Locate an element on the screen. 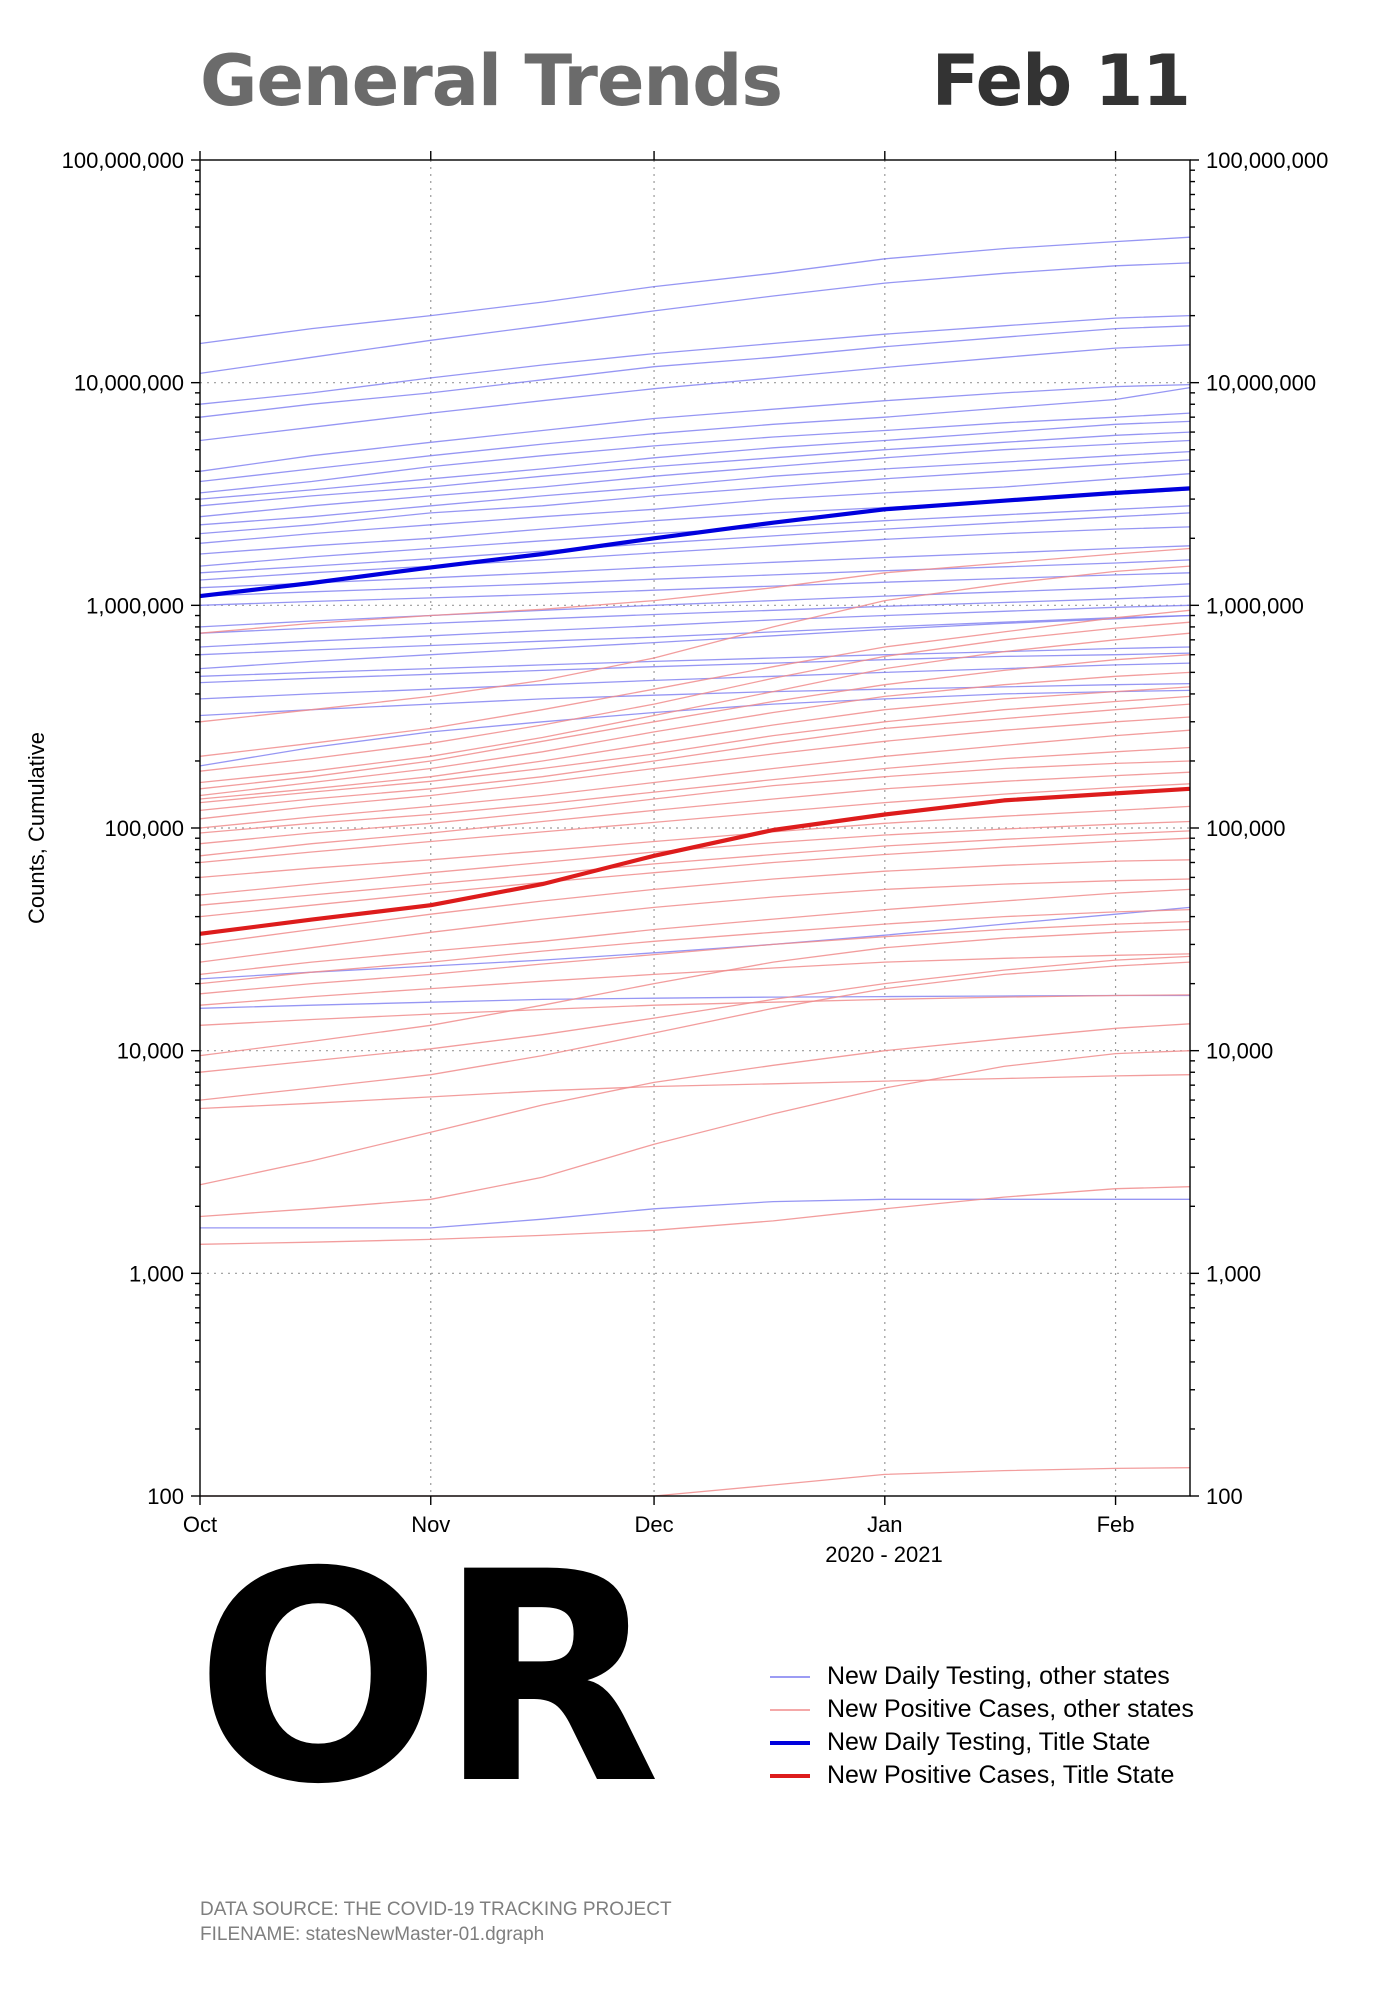 This screenshot has height=2000, width=1400. legend-label: New Positive Cases, other states is located at coordinates (1010, 1709).